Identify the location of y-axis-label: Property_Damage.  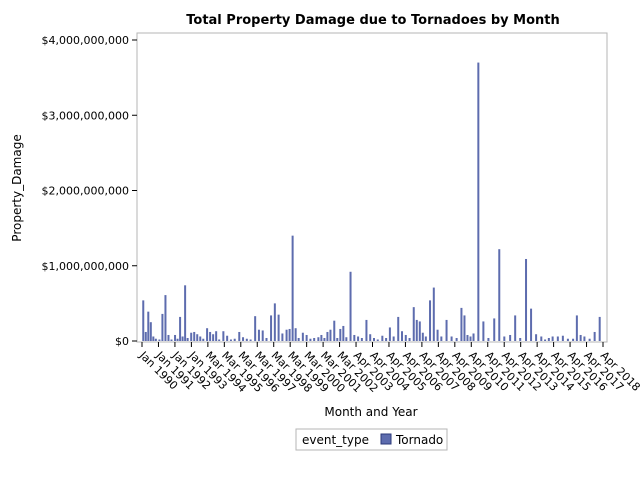
(17, 187).